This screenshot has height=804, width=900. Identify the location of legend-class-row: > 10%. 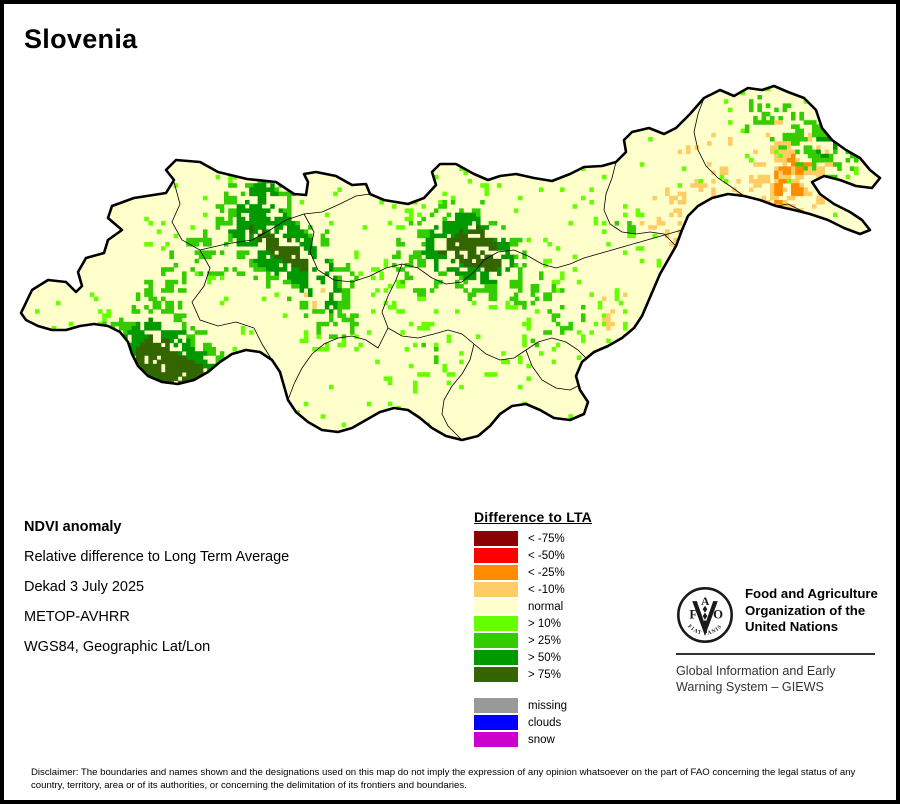
(533, 623).